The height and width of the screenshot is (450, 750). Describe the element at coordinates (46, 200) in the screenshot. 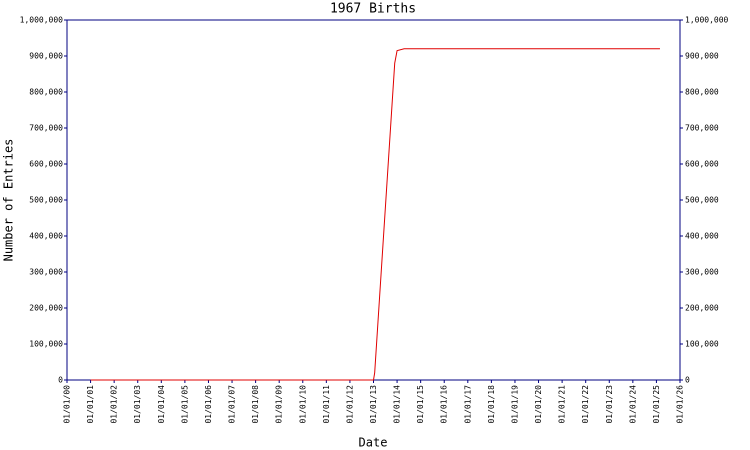

I see `y-tick-label: 500,000` at that location.